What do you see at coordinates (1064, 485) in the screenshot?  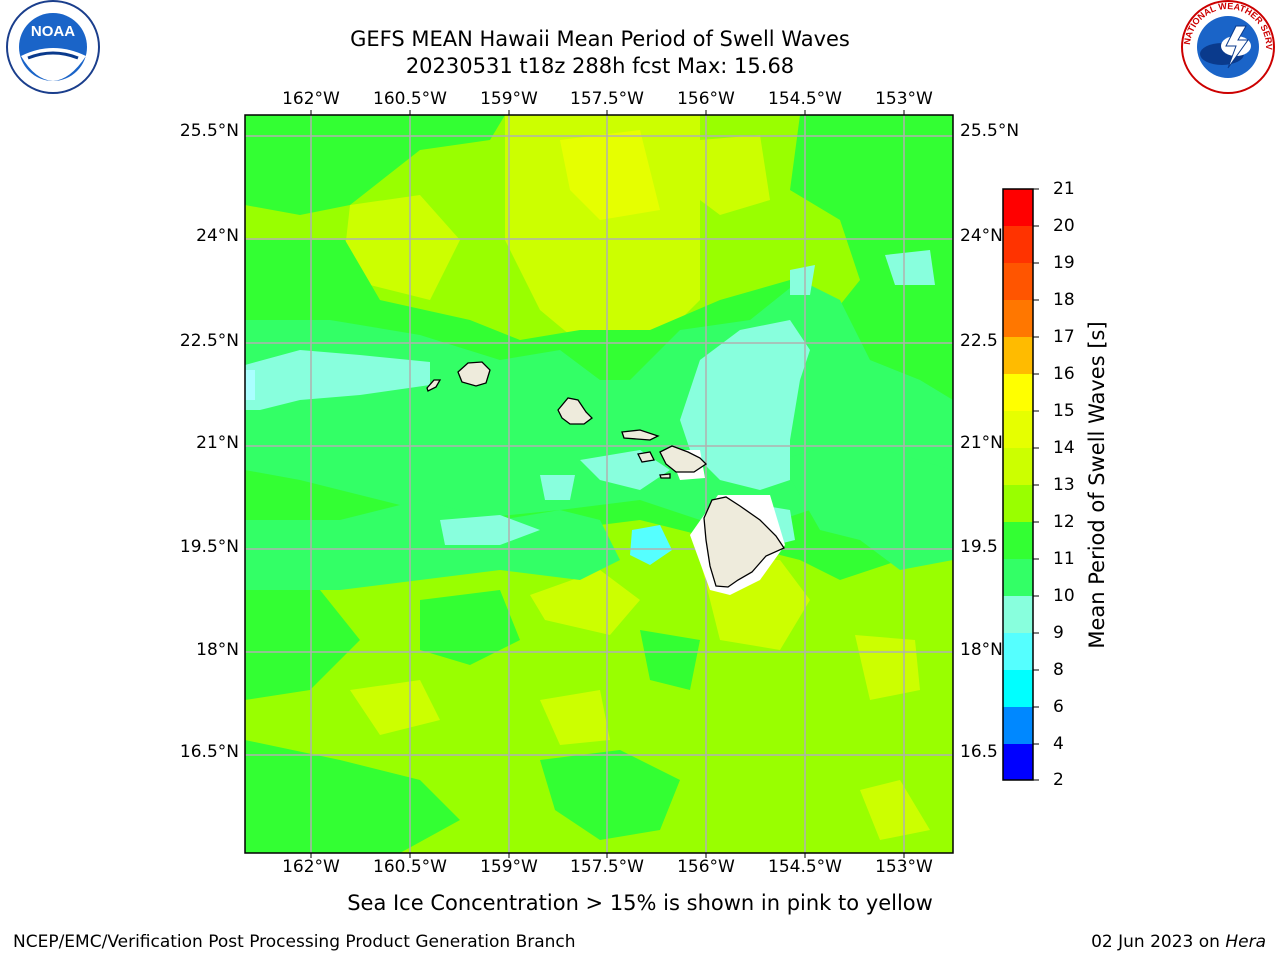 I see `colorbar-tick-label: 13` at bounding box center [1064, 485].